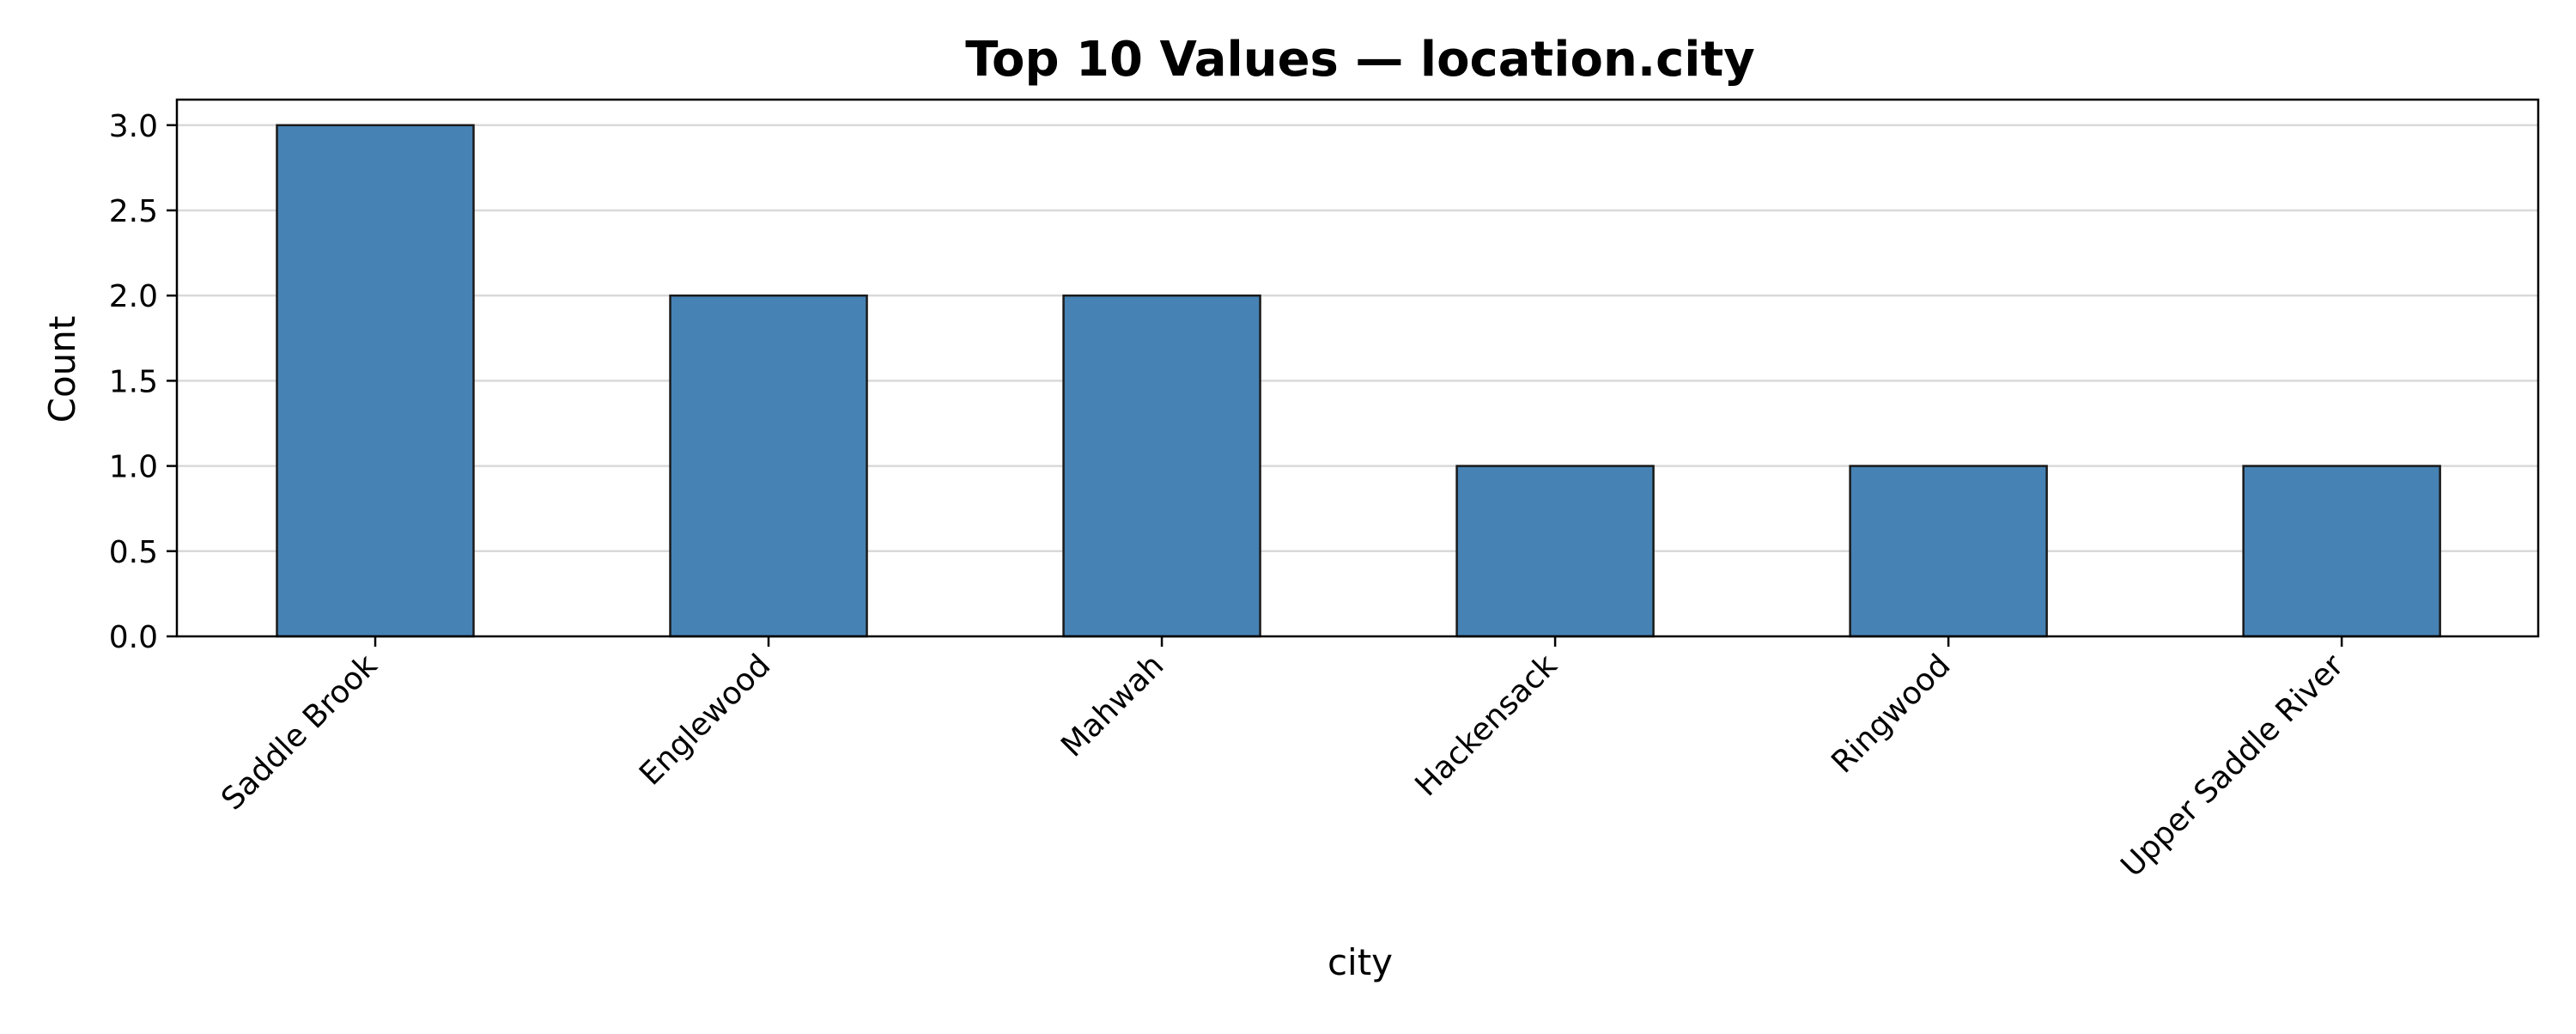  Describe the element at coordinates (1112, 705) in the screenshot. I see `x-tick-label: Mahwah` at that location.